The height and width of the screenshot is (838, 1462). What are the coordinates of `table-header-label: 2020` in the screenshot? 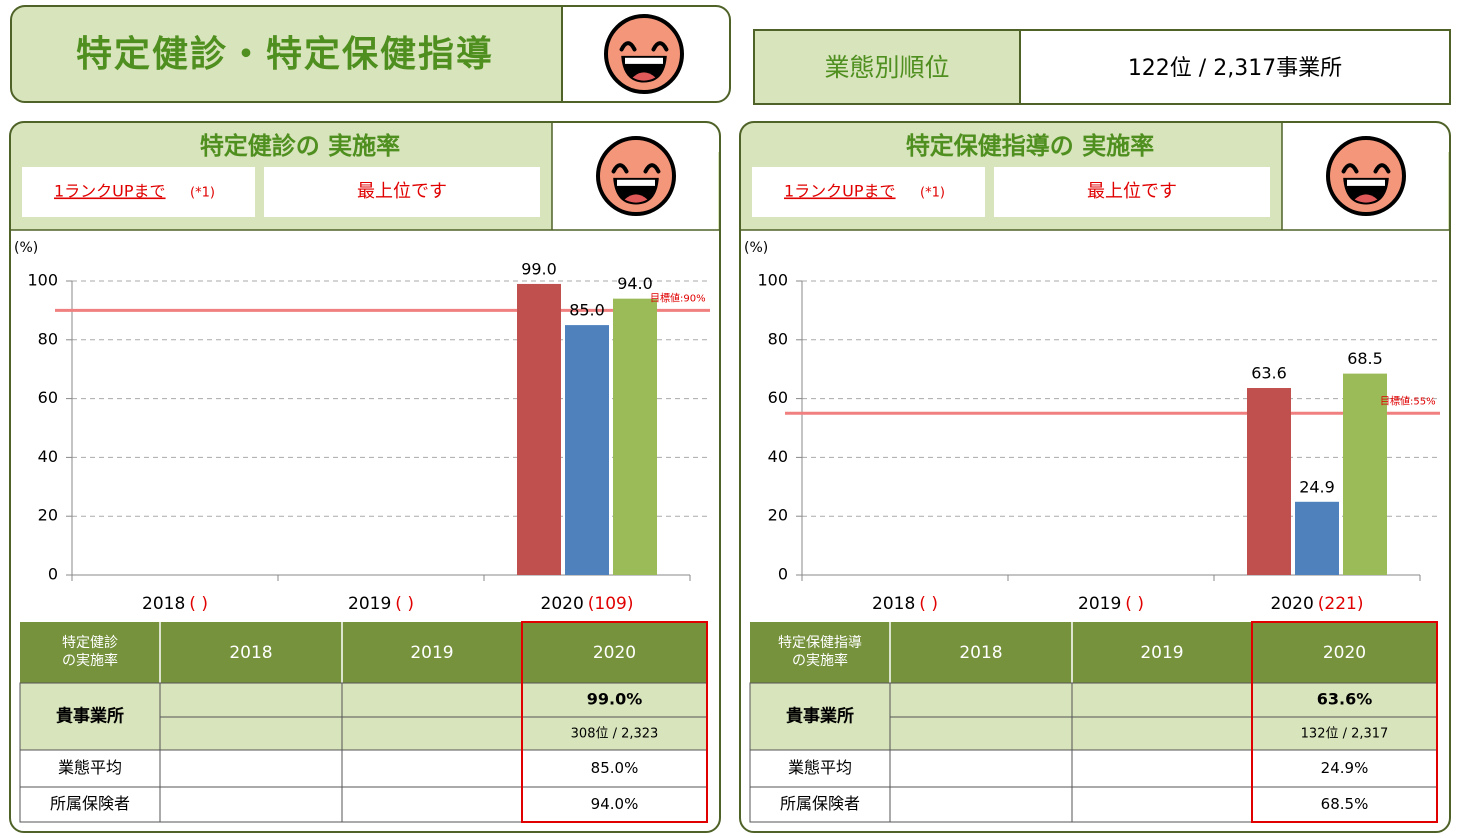 It's located at (1344, 653).